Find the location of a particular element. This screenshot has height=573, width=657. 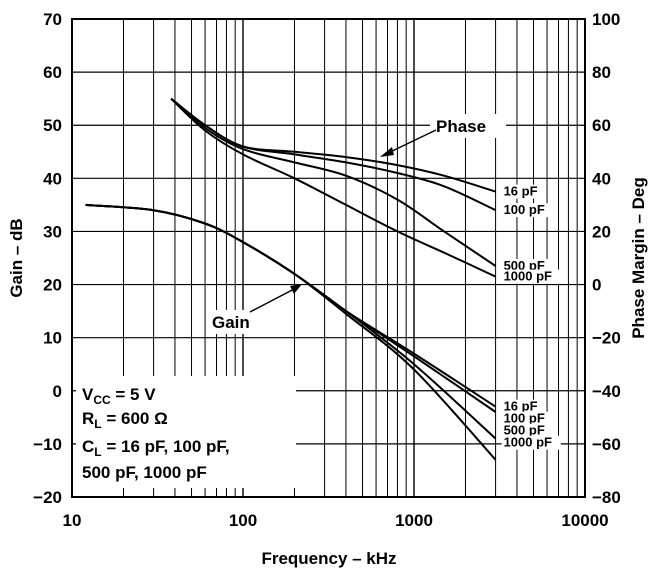

series-line-phase-500-pf is located at coordinates (333, 182).